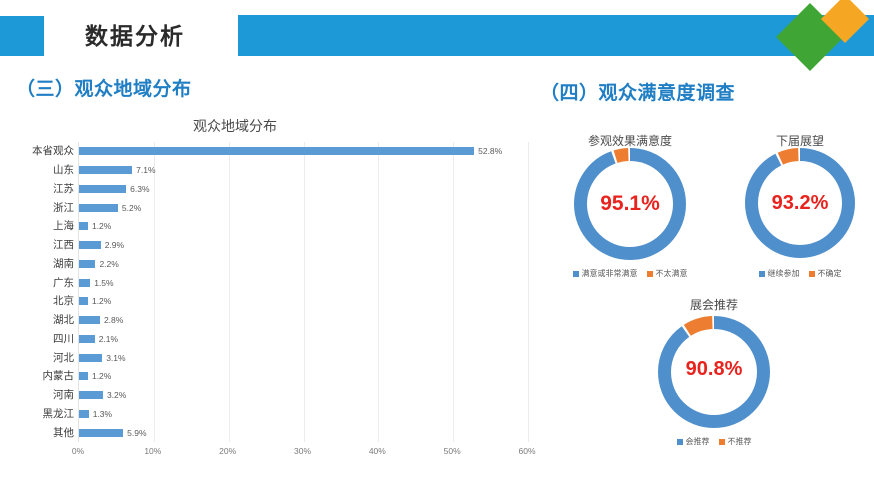  What do you see at coordinates (58, 376) in the screenshot?
I see `bar-category-label: 内蒙古` at bounding box center [58, 376].